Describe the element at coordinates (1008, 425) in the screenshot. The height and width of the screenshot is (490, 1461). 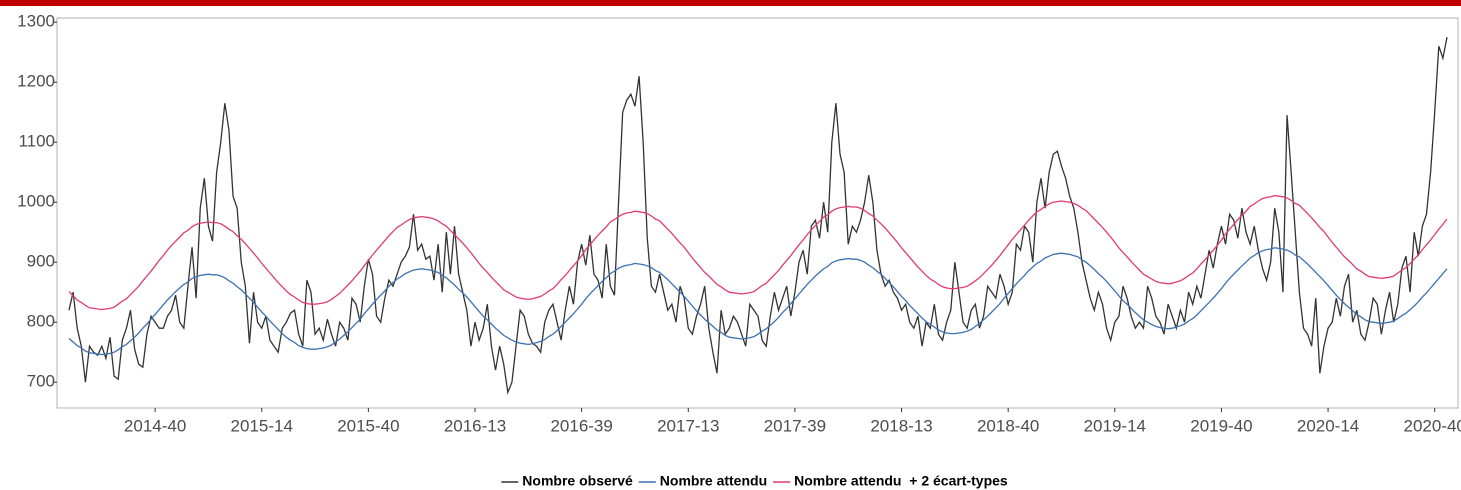
I see `x-tick-label: 2018-40` at that location.